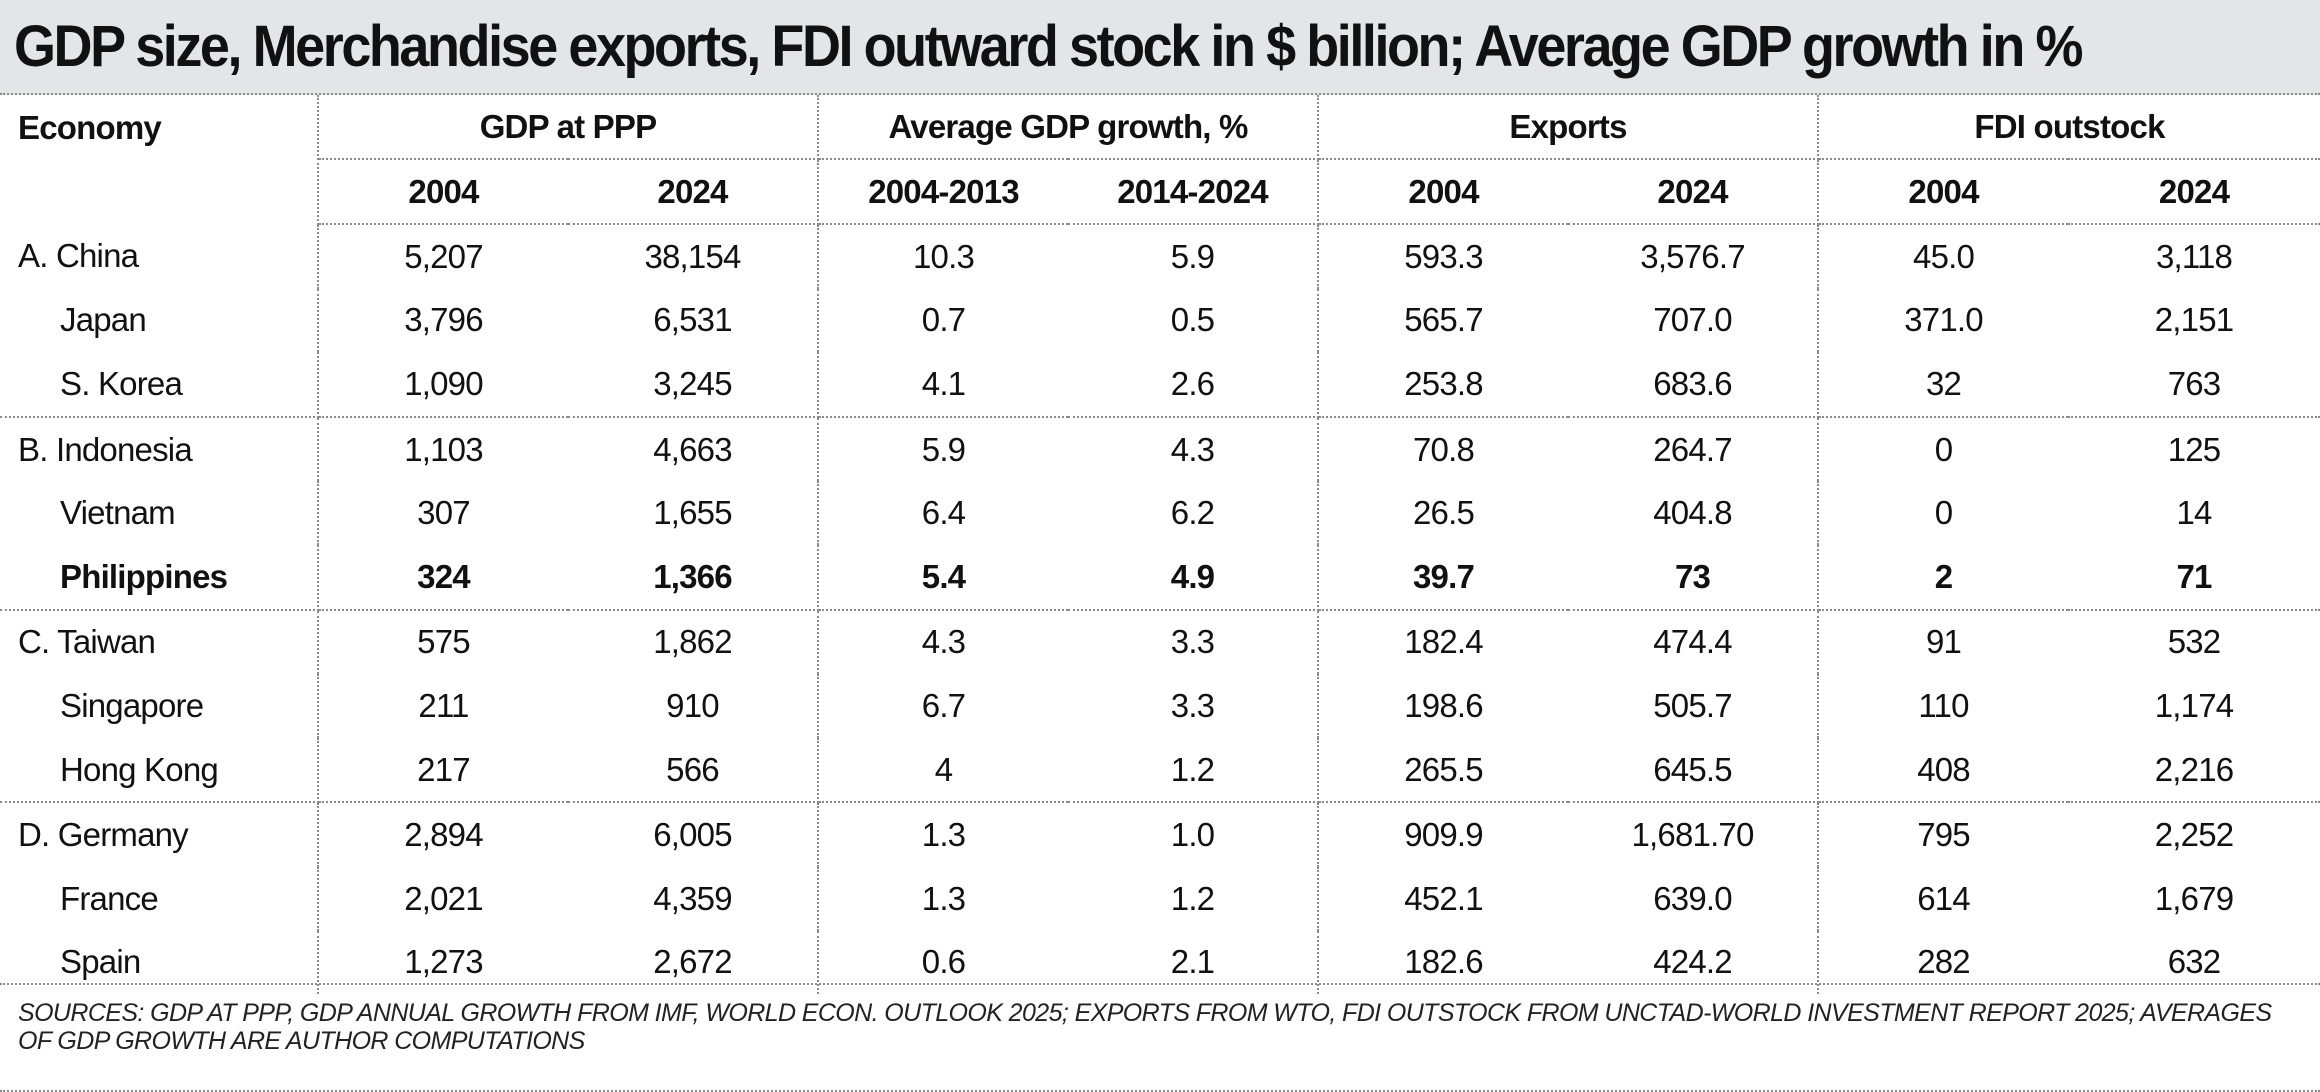  Describe the element at coordinates (943, 577) in the screenshot. I see `value-cell: 5.4` at that location.